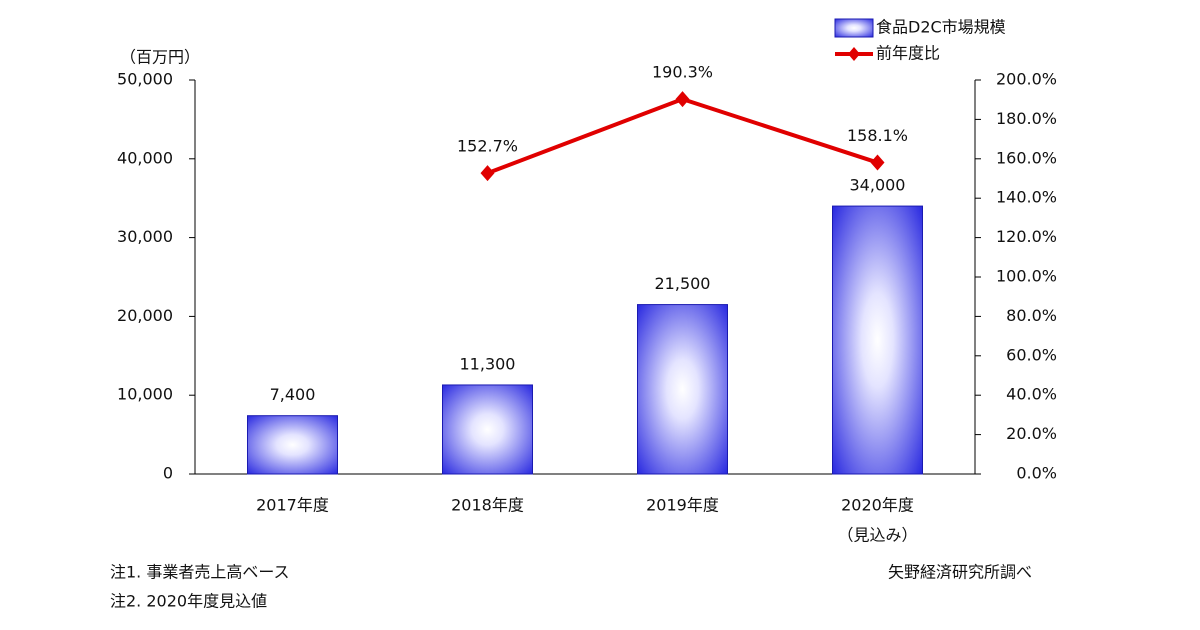 The image size is (1200, 630). What do you see at coordinates (877, 505) in the screenshot?
I see `x-tick-label: 2020年度` at bounding box center [877, 505].